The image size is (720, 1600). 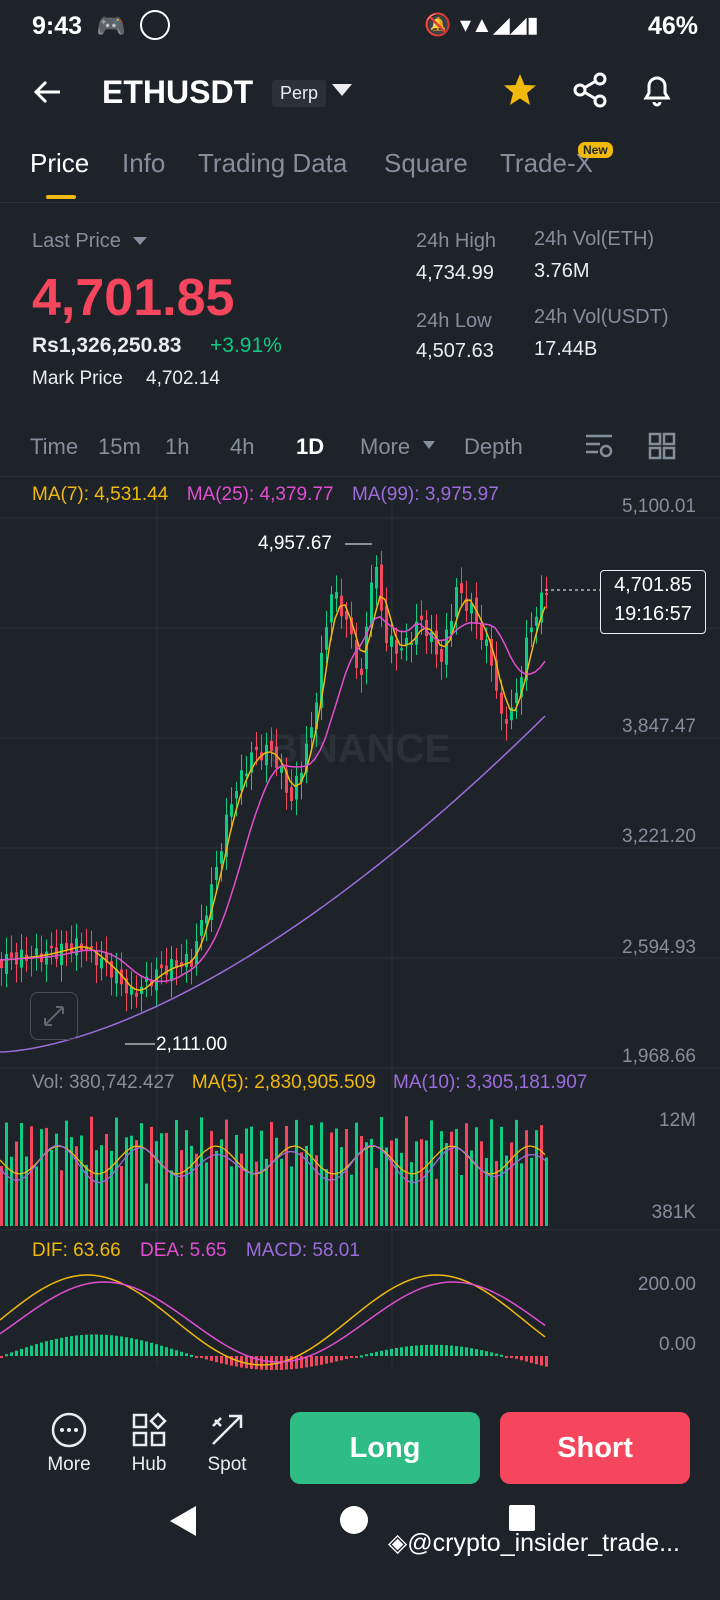 I want to click on expand-icon, so click(x=54, y=1016).